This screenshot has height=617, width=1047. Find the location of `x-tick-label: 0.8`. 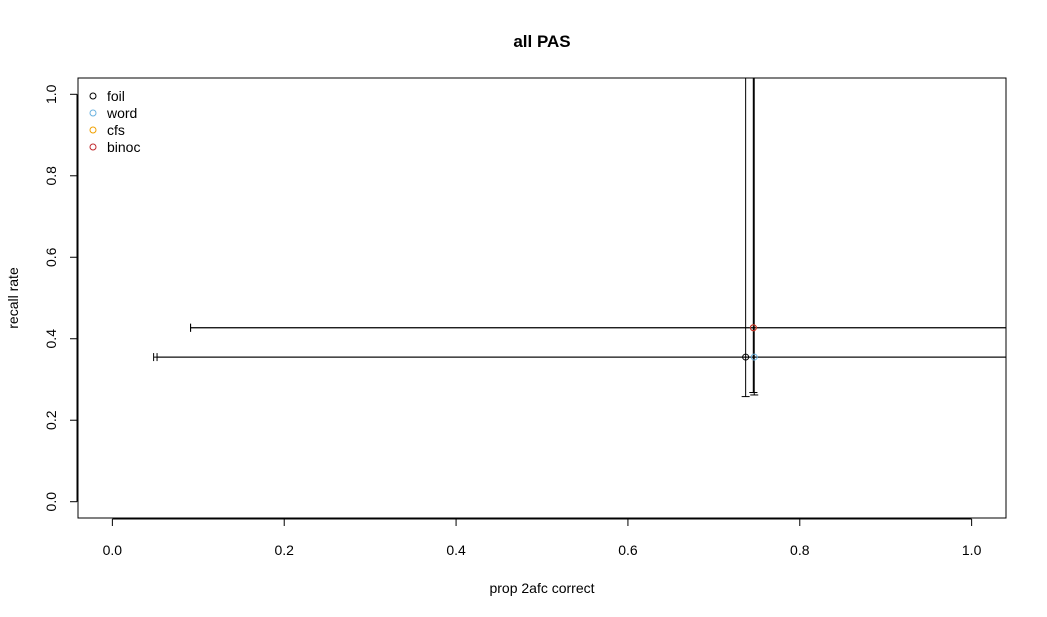

x-tick-label: 0.8 is located at coordinates (800, 550).